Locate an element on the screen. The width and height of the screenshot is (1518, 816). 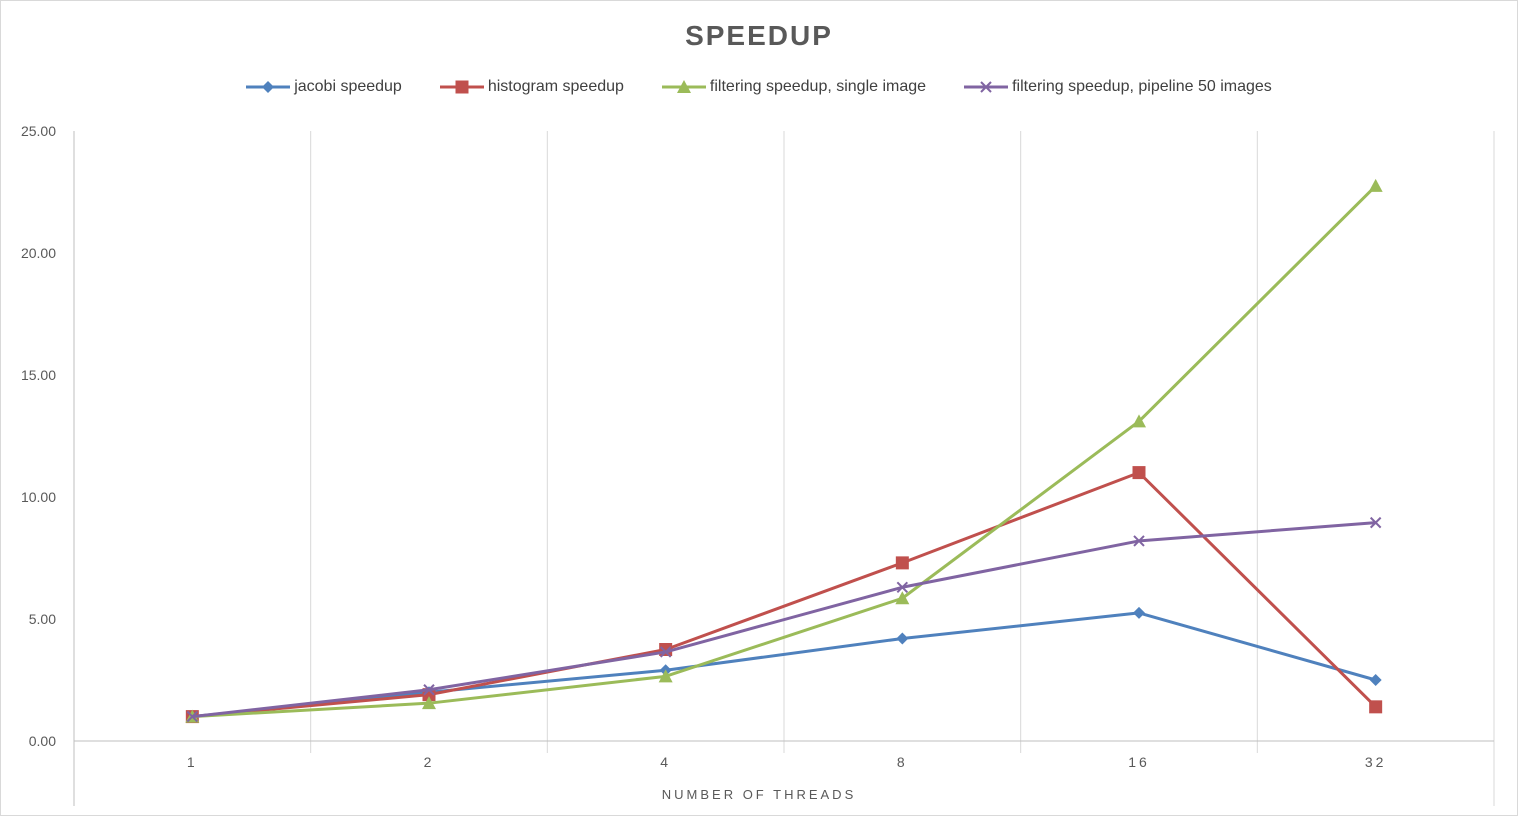
legend-item: jacobi speedup is located at coordinates (324, 87).